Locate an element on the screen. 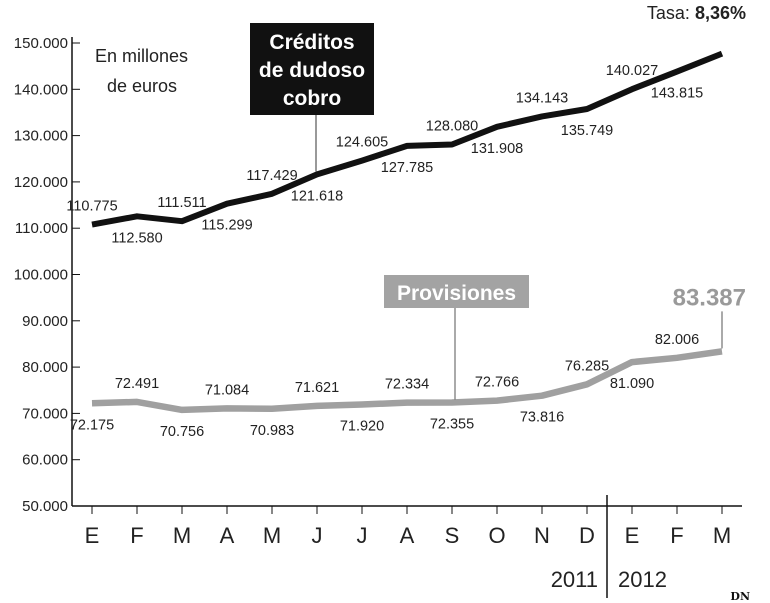 This screenshot has width=770, height=603. y-tick-label: 100.000 is located at coordinates (41, 275).